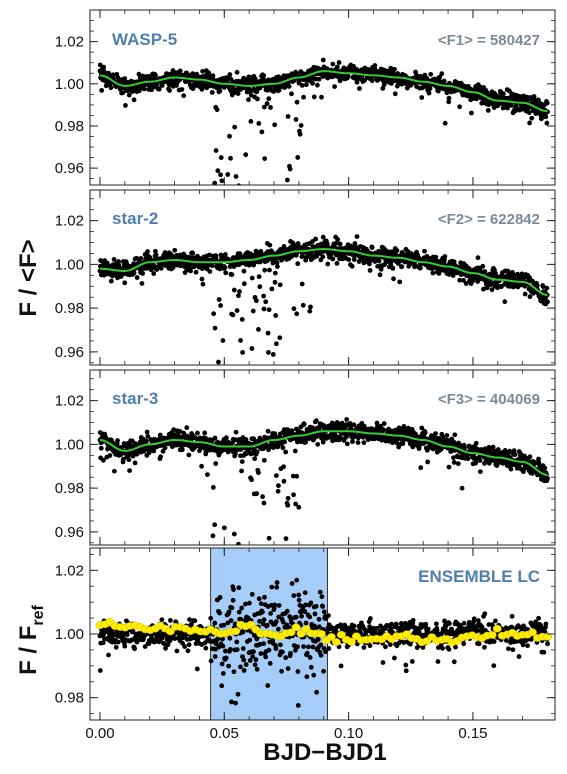  What do you see at coordinates (69, 84) in the screenshot?
I see `y-tick-label: 1.00` at bounding box center [69, 84].